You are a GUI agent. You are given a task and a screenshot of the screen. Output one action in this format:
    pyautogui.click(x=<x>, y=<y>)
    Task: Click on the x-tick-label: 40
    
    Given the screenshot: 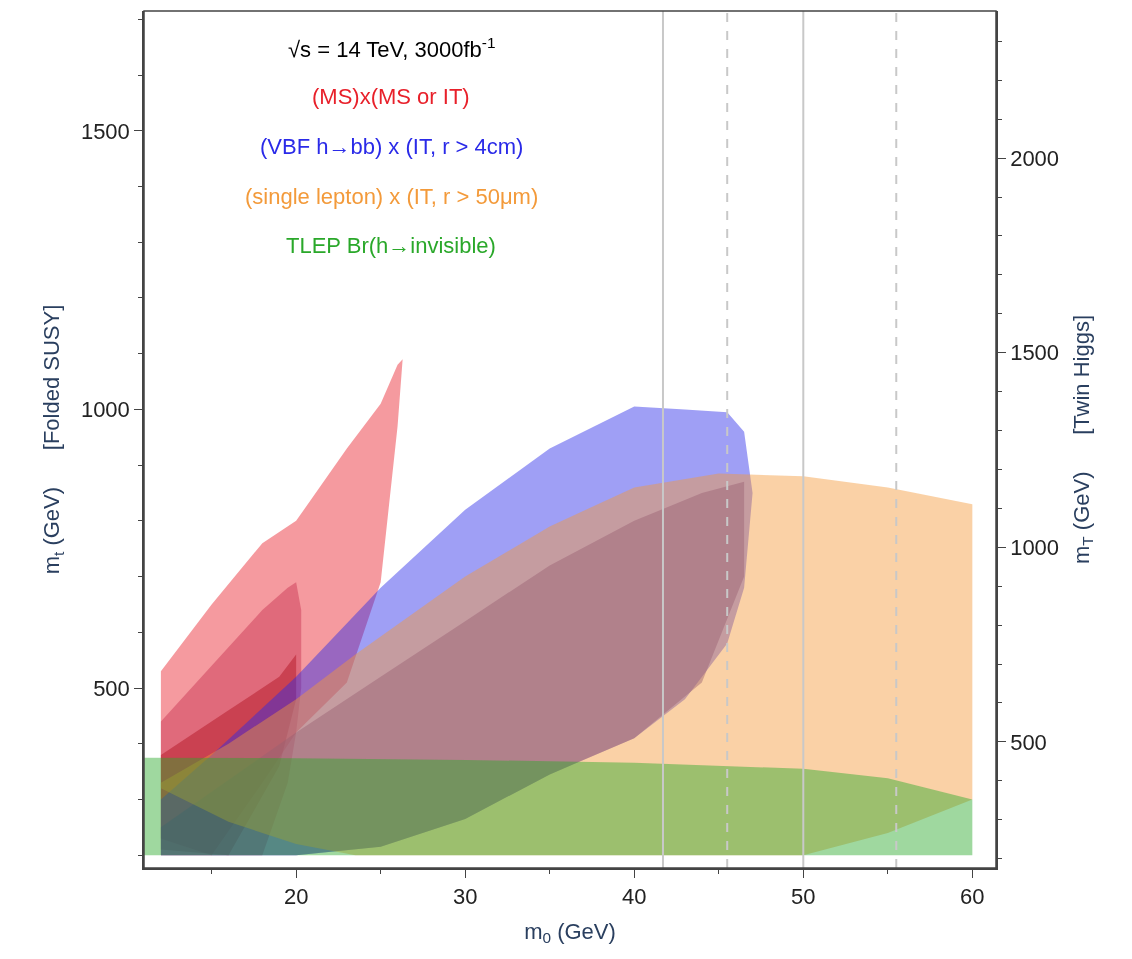 What is the action you would take?
    pyautogui.click(x=634, y=897)
    